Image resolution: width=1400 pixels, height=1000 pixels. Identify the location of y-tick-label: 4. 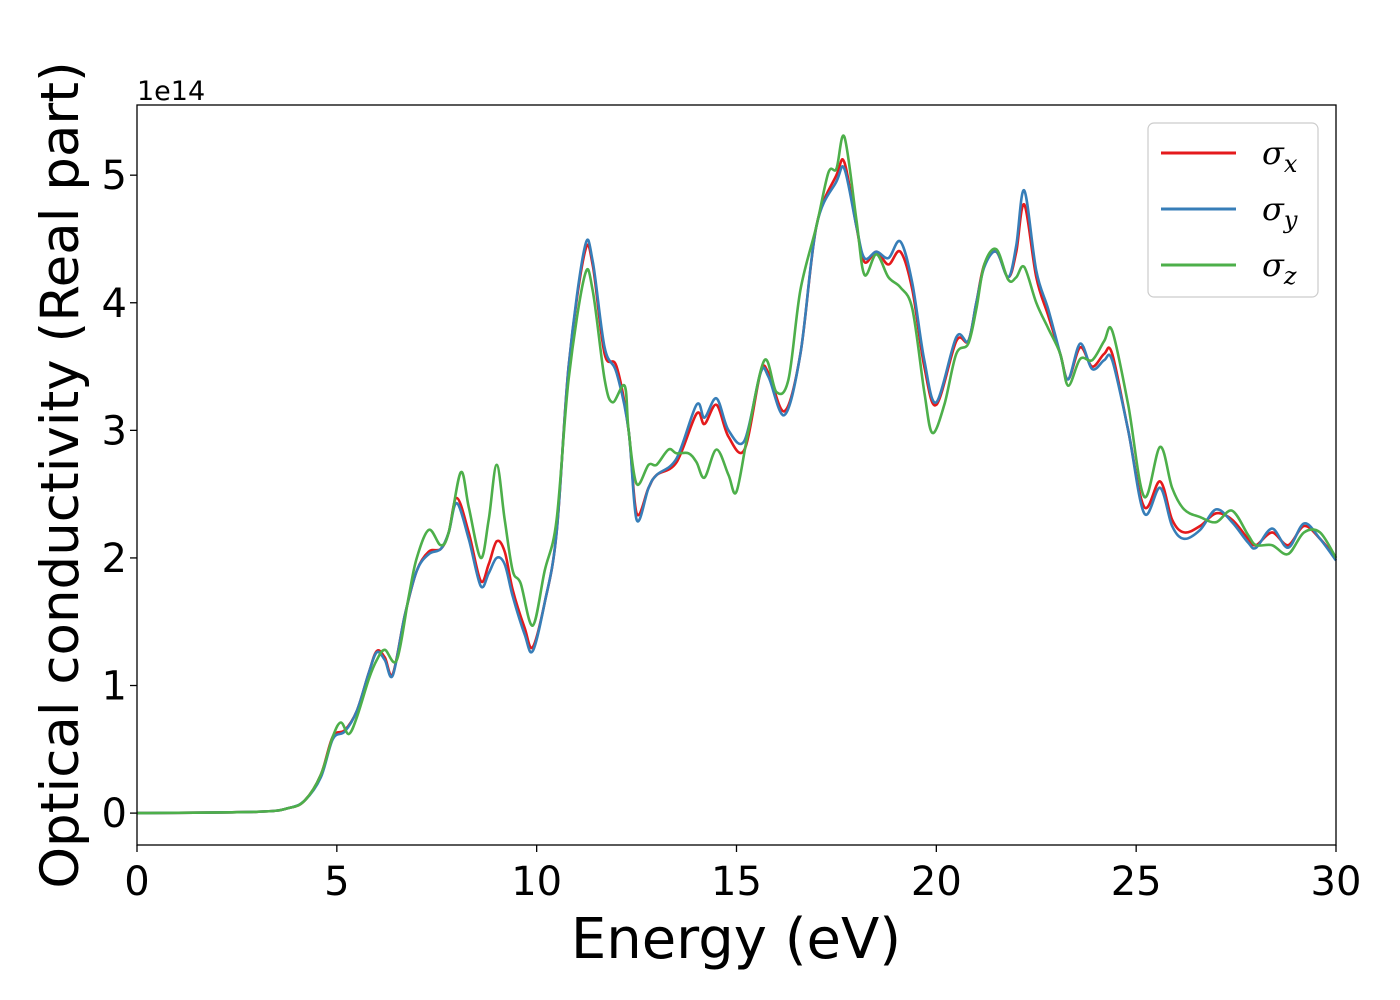
(114, 304).